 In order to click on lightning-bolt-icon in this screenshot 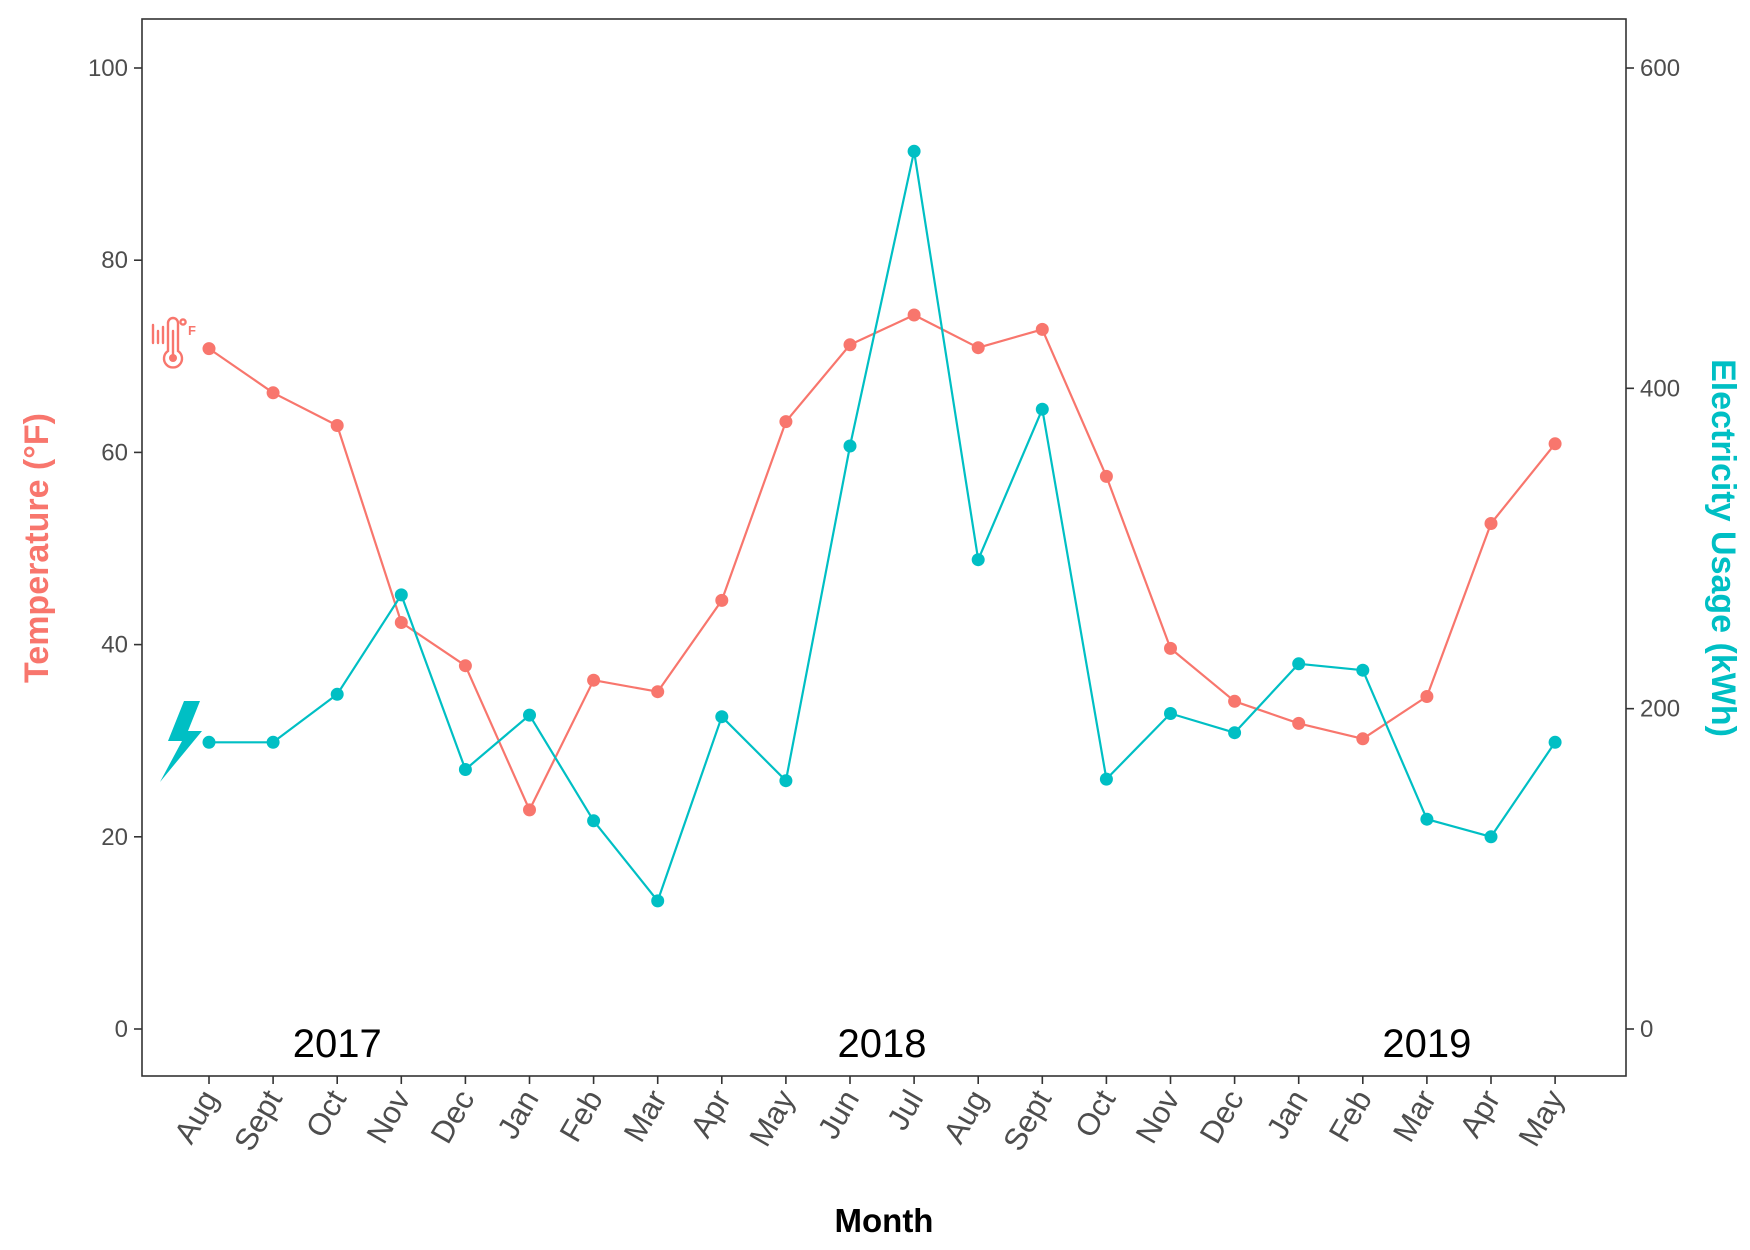, I will do `click(181, 741)`.